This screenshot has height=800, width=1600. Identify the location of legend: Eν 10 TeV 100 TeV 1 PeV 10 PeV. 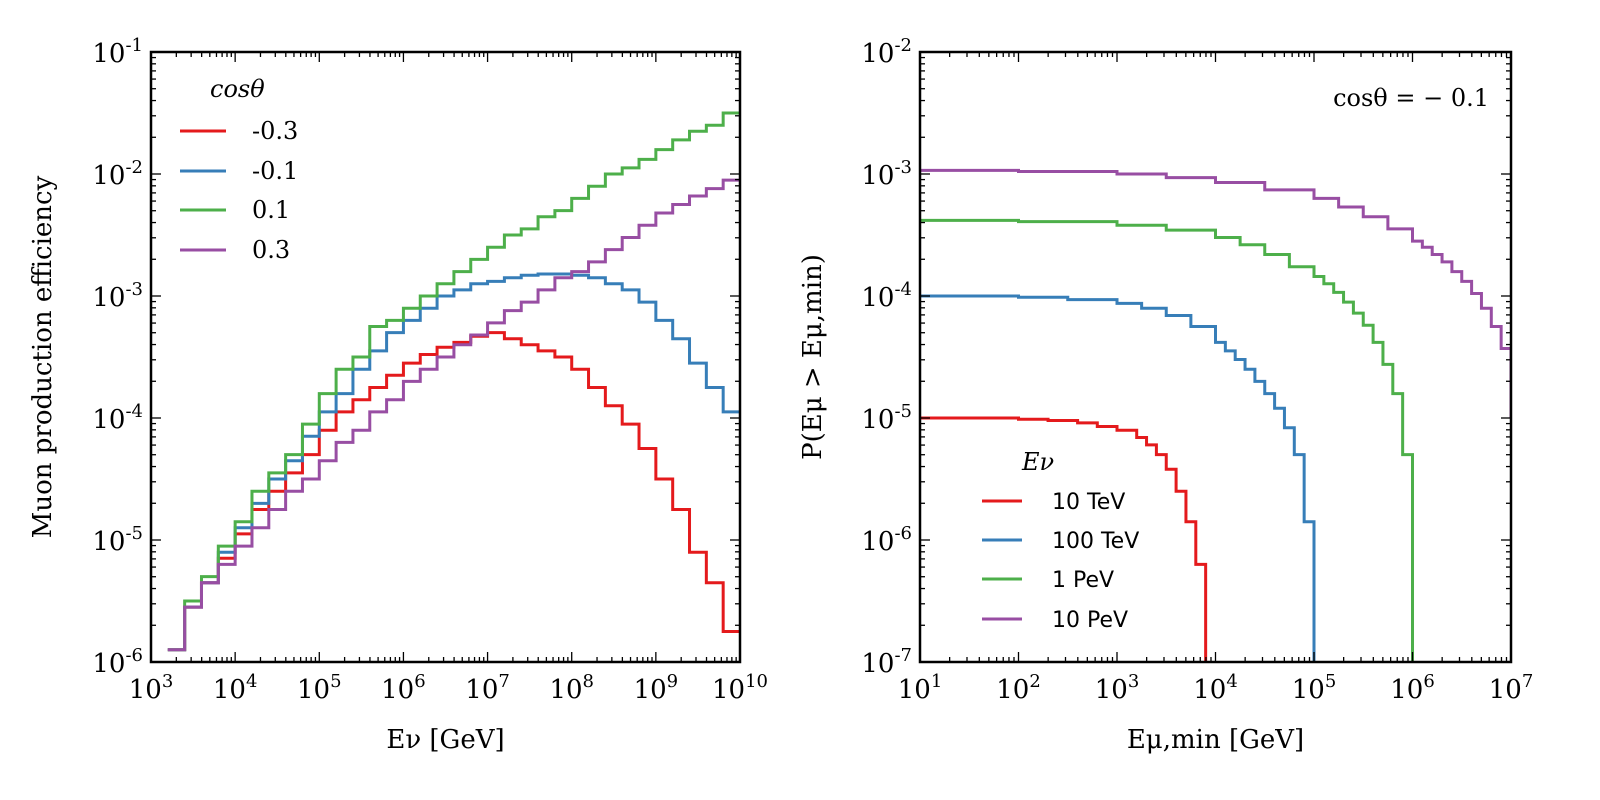
(1060, 540).